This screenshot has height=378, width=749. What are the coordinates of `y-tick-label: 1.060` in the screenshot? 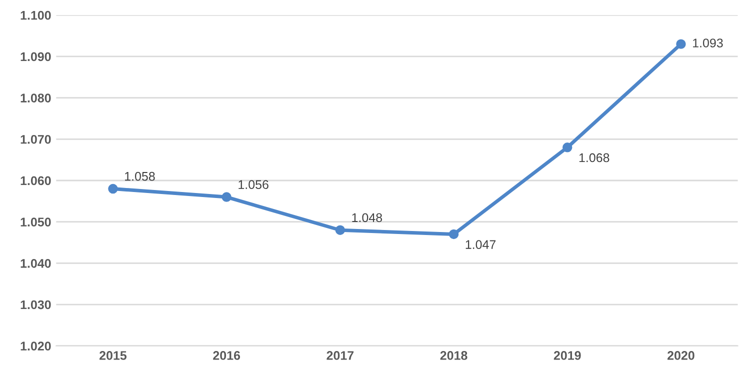 It's located at (35, 181).